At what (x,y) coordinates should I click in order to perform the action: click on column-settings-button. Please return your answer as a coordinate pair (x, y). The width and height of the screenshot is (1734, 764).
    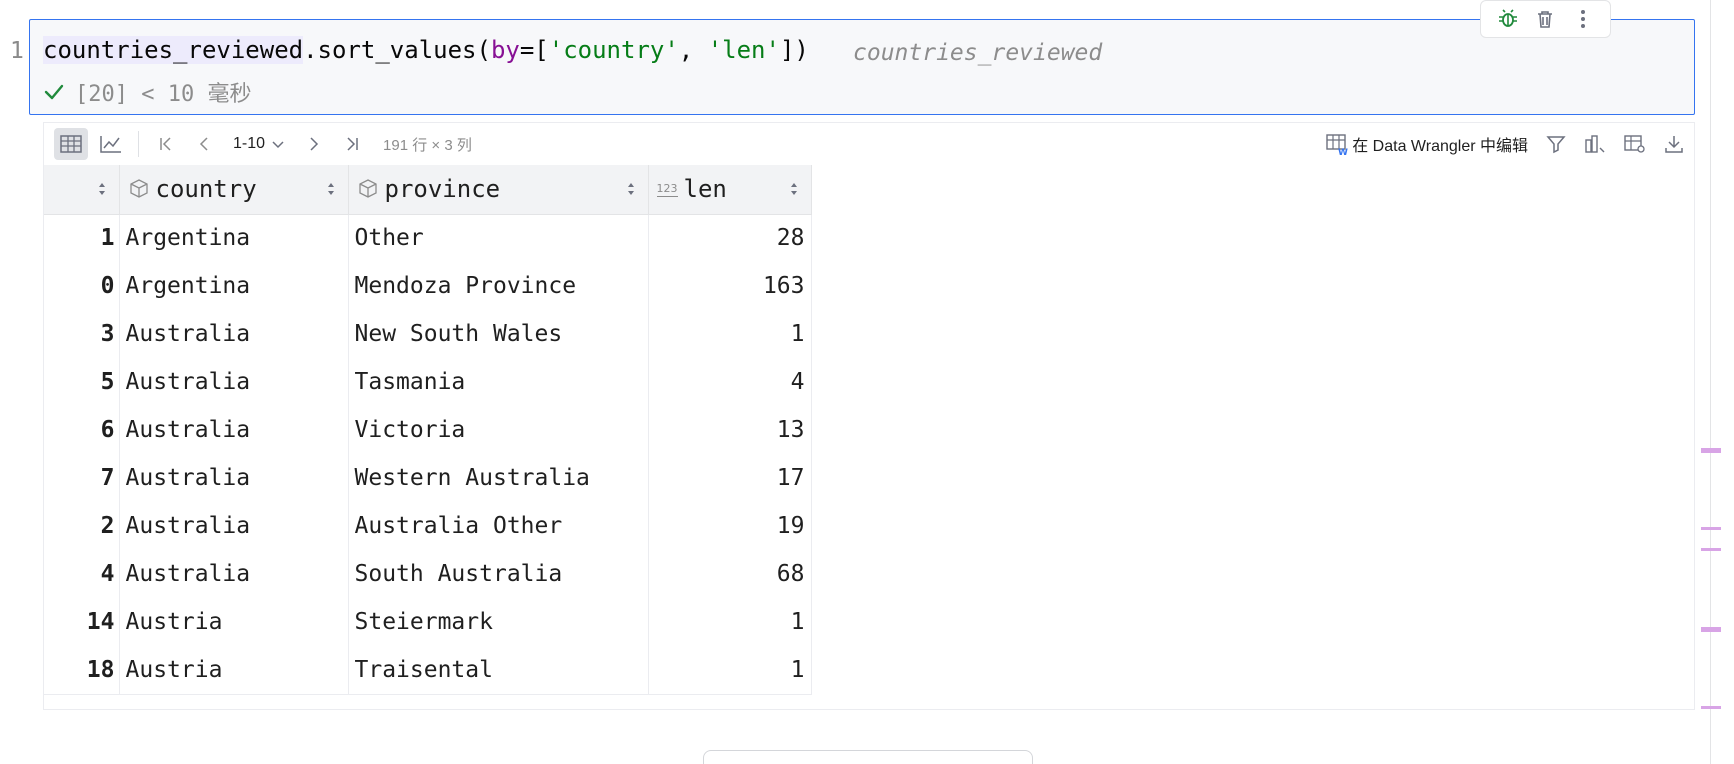
    Looking at the image, I should click on (1595, 144).